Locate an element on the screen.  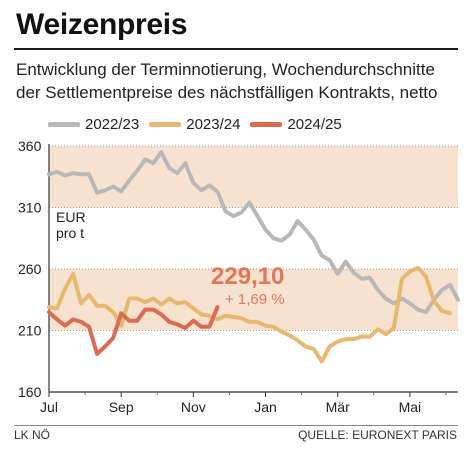
x-tick-label-3: Jan is located at coordinates (265, 407).